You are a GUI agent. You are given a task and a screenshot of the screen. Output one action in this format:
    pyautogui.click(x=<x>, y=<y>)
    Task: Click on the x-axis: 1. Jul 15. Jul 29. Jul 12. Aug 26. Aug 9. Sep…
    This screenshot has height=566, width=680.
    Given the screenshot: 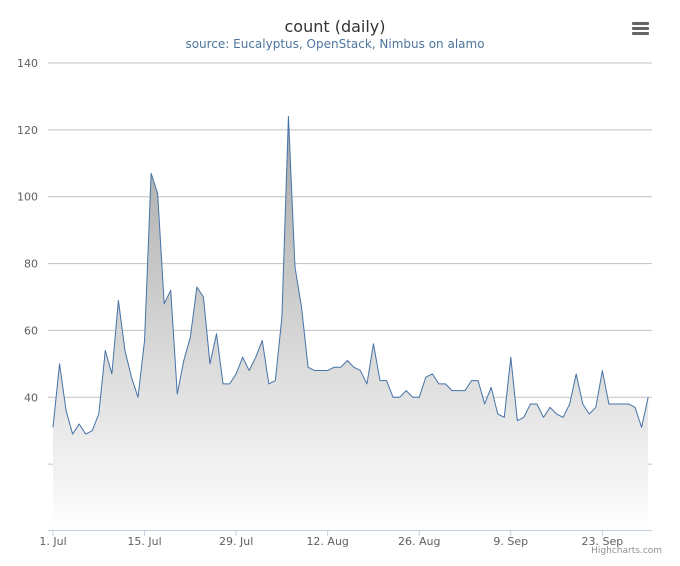 What is the action you would take?
    pyautogui.click(x=345, y=539)
    